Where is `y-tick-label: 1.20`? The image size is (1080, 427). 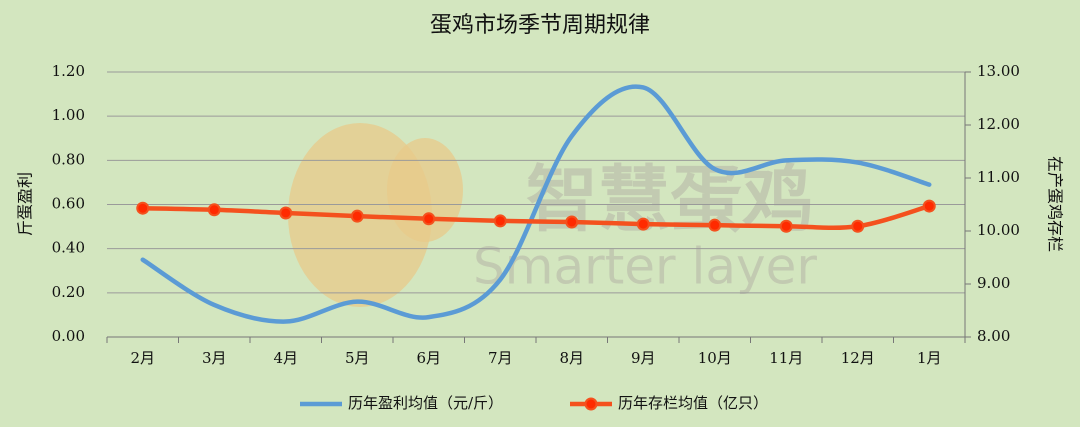
y-tick-label: 1.20 is located at coordinates (68, 71).